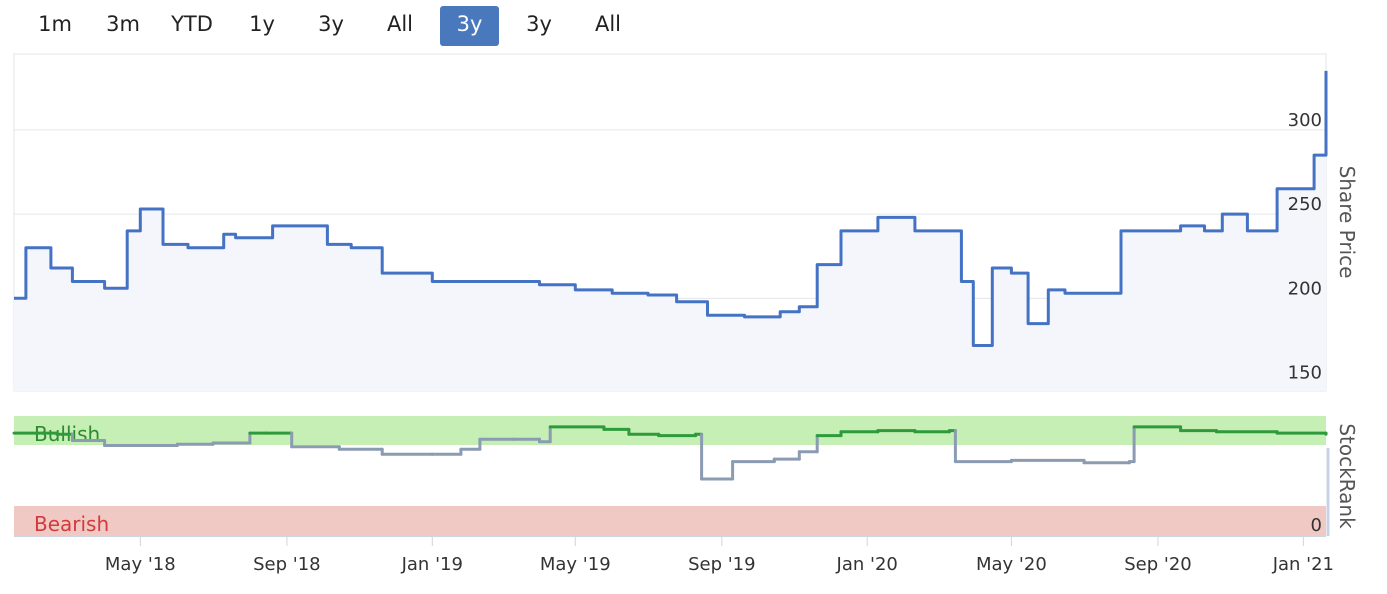  I want to click on x-tick-label: May '18, so click(140, 564).